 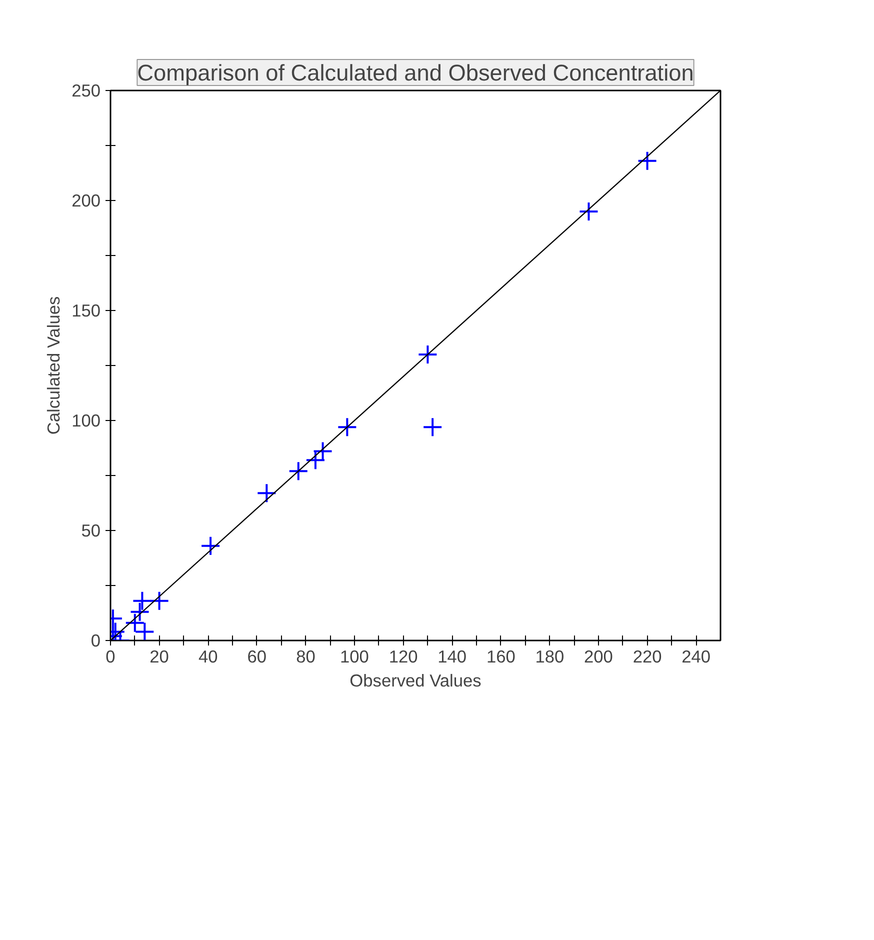 I want to click on x-tick-label: 240, so click(x=696, y=656).